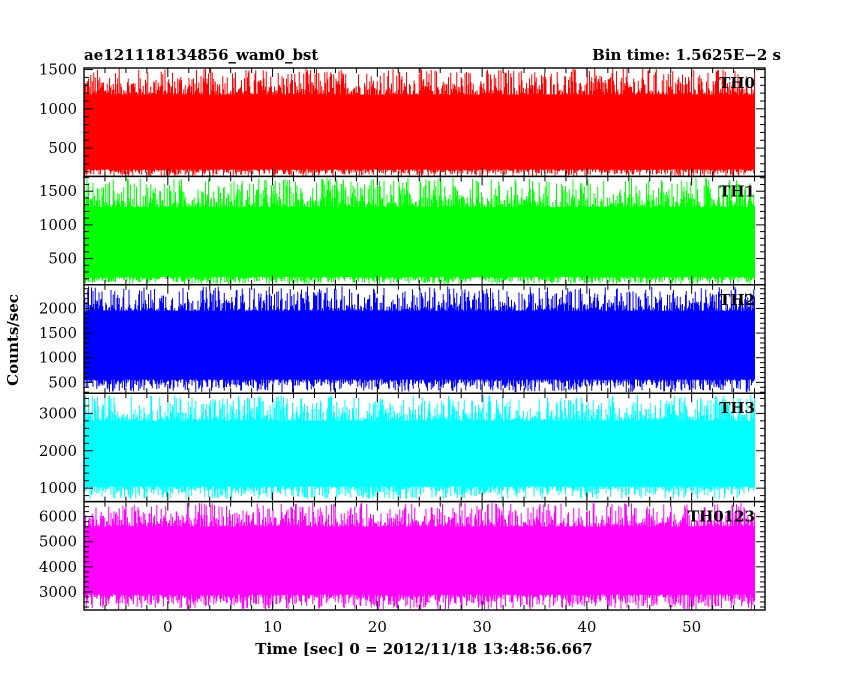  What do you see at coordinates (272, 627) in the screenshot?
I see `x-tick-label: 10` at bounding box center [272, 627].